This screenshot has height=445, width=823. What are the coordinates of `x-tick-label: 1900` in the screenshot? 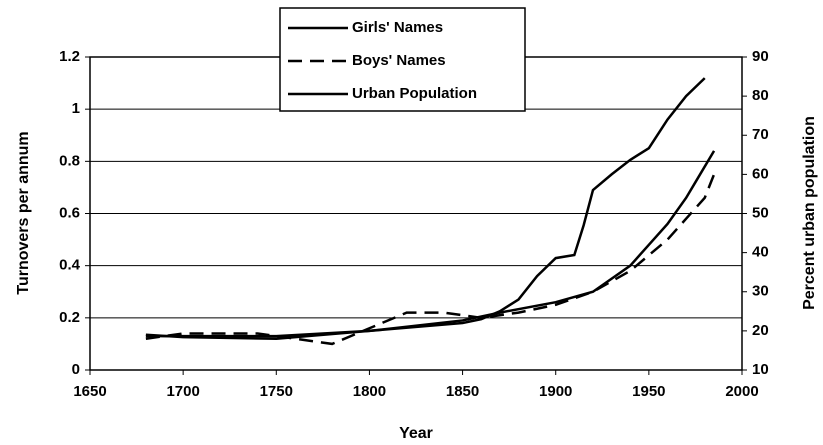 It's located at (555, 391).